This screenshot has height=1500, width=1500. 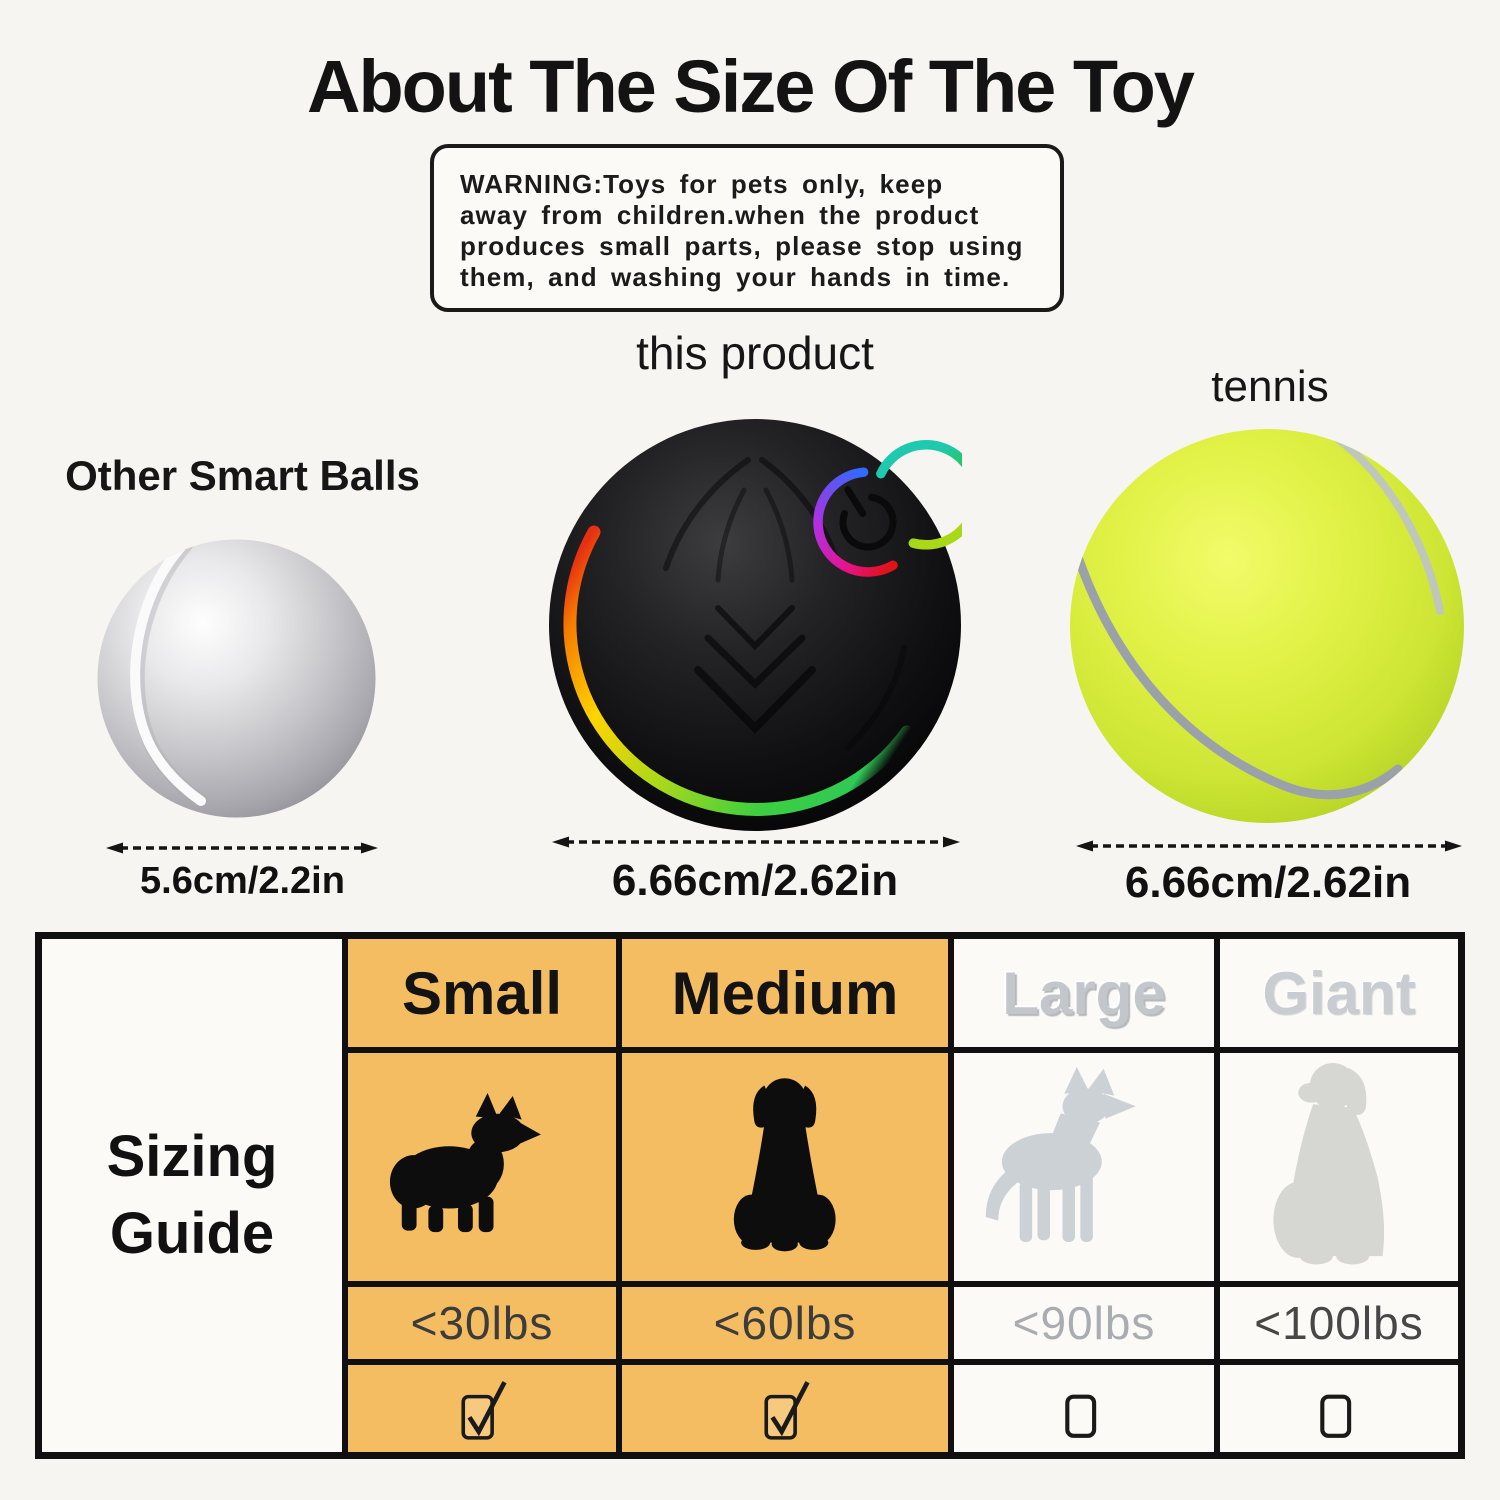 I want to click on column-header-giant: Giant, so click(x=1339, y=993).